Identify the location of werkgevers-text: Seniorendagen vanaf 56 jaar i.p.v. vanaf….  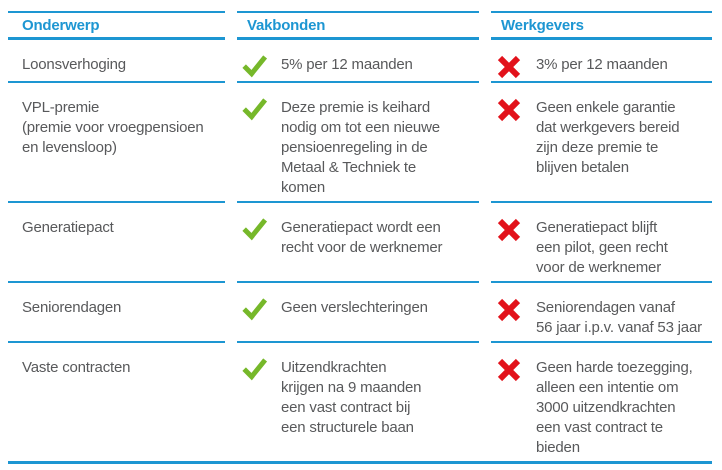
(619, 317).